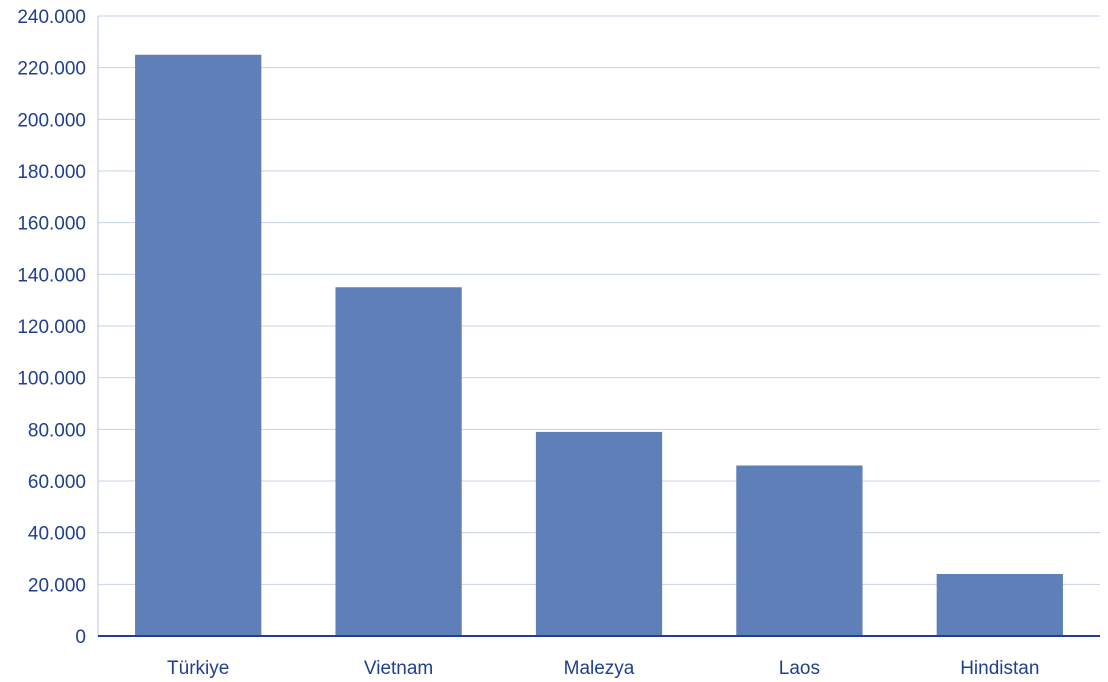 The image size is (1108, 682). Describe the element at coordinates (398, 668) in the screenshot. I see `x-tick-label: Vietnam` at that location.